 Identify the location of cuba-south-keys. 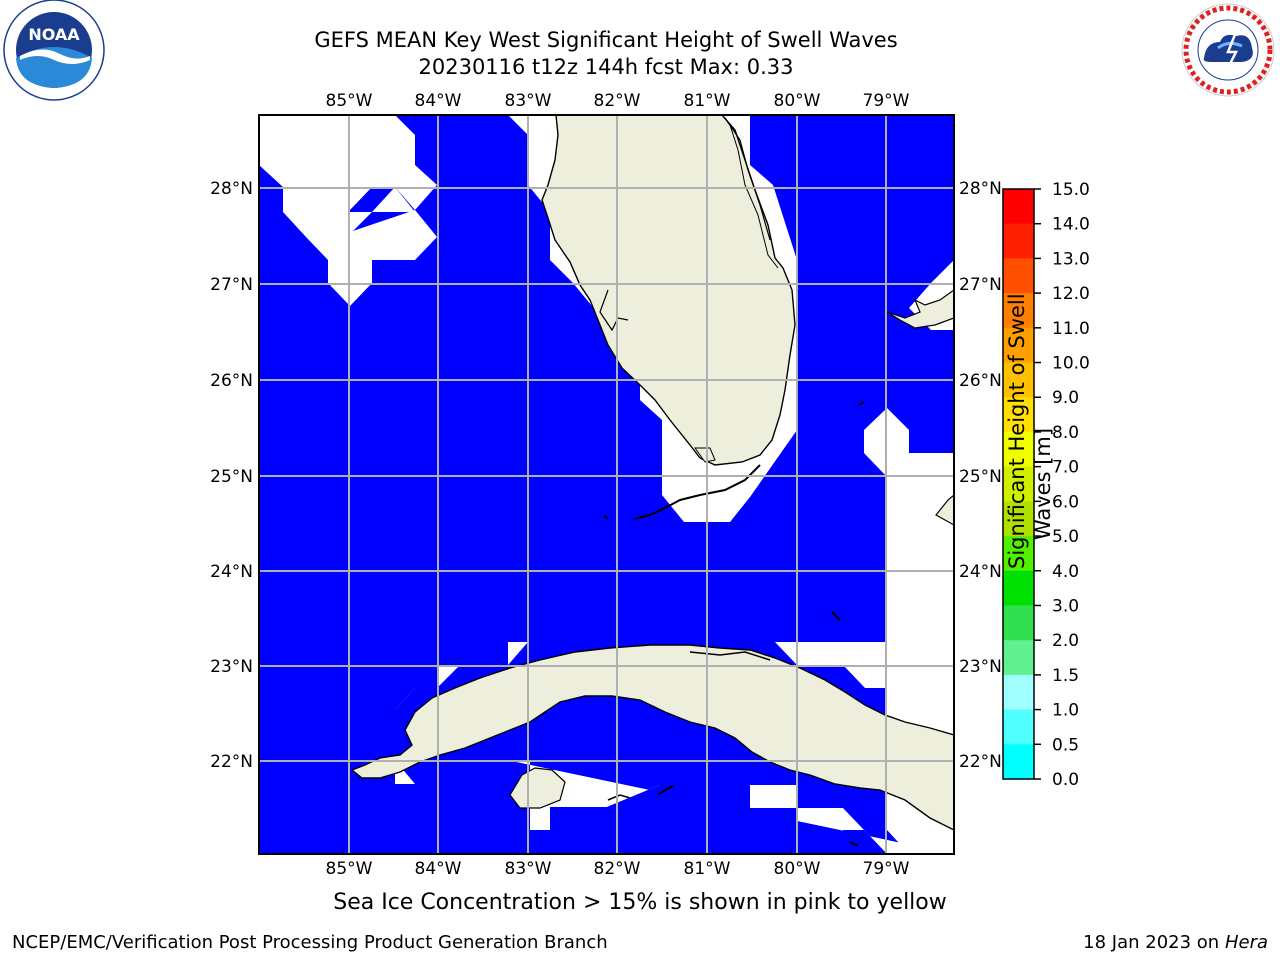
(619, 797).